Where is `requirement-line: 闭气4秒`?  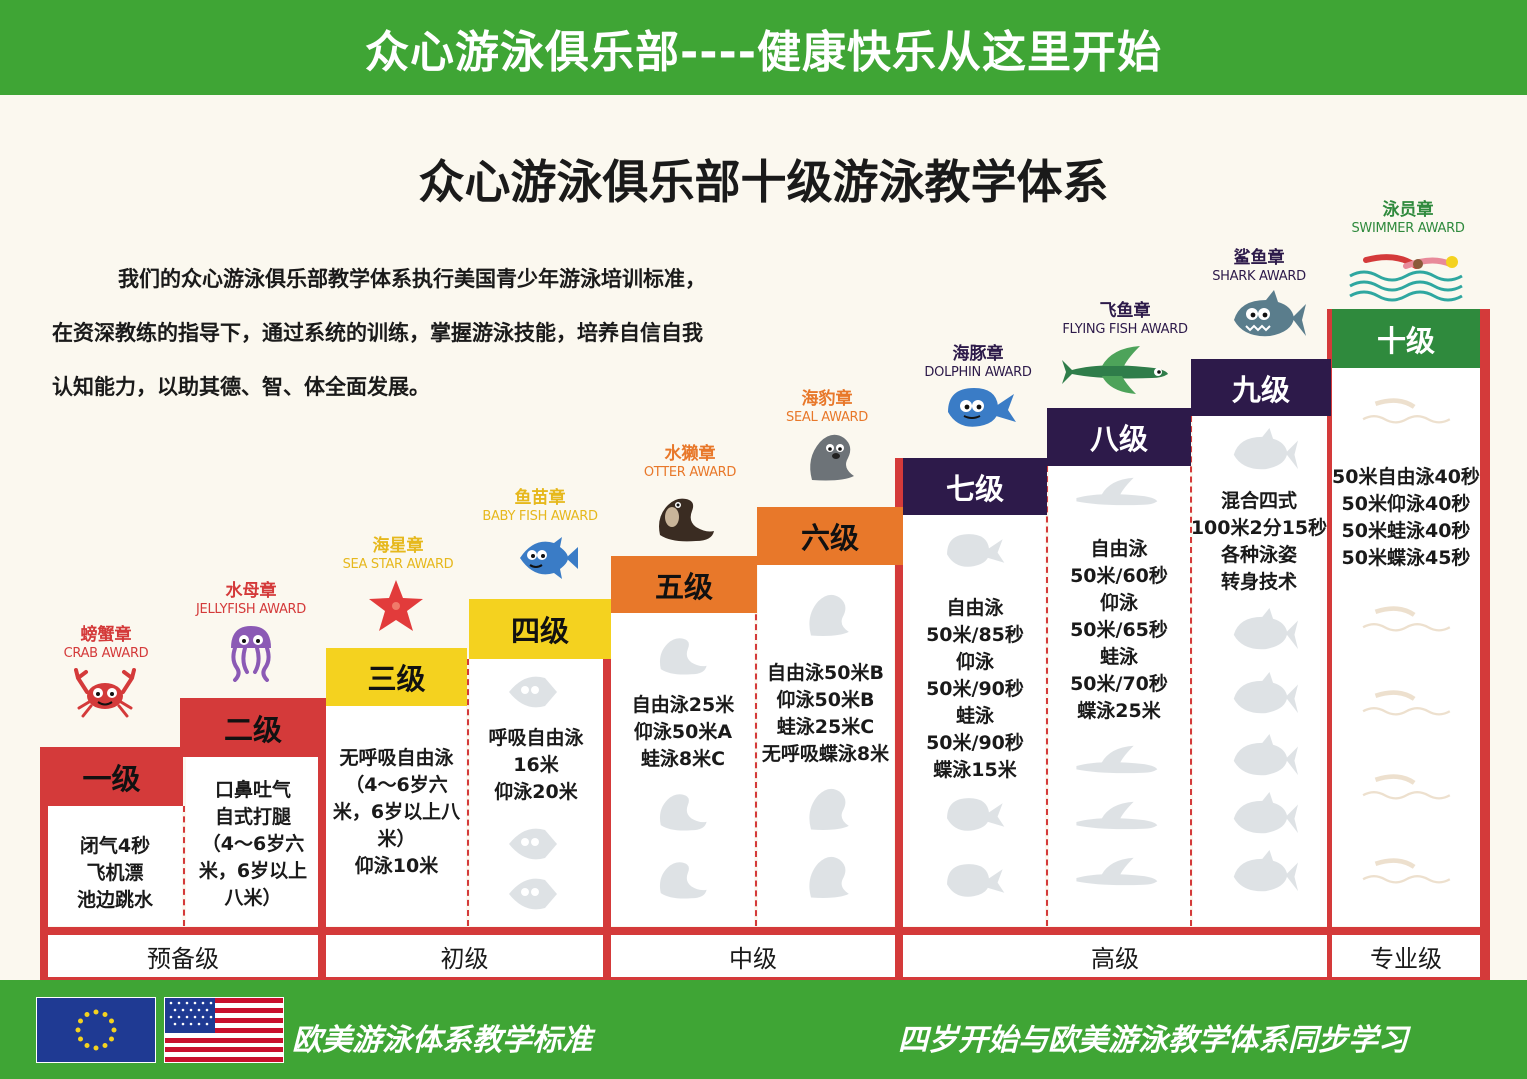
requirement-line: 闭气4秒 is located at coordinates (115, 846).